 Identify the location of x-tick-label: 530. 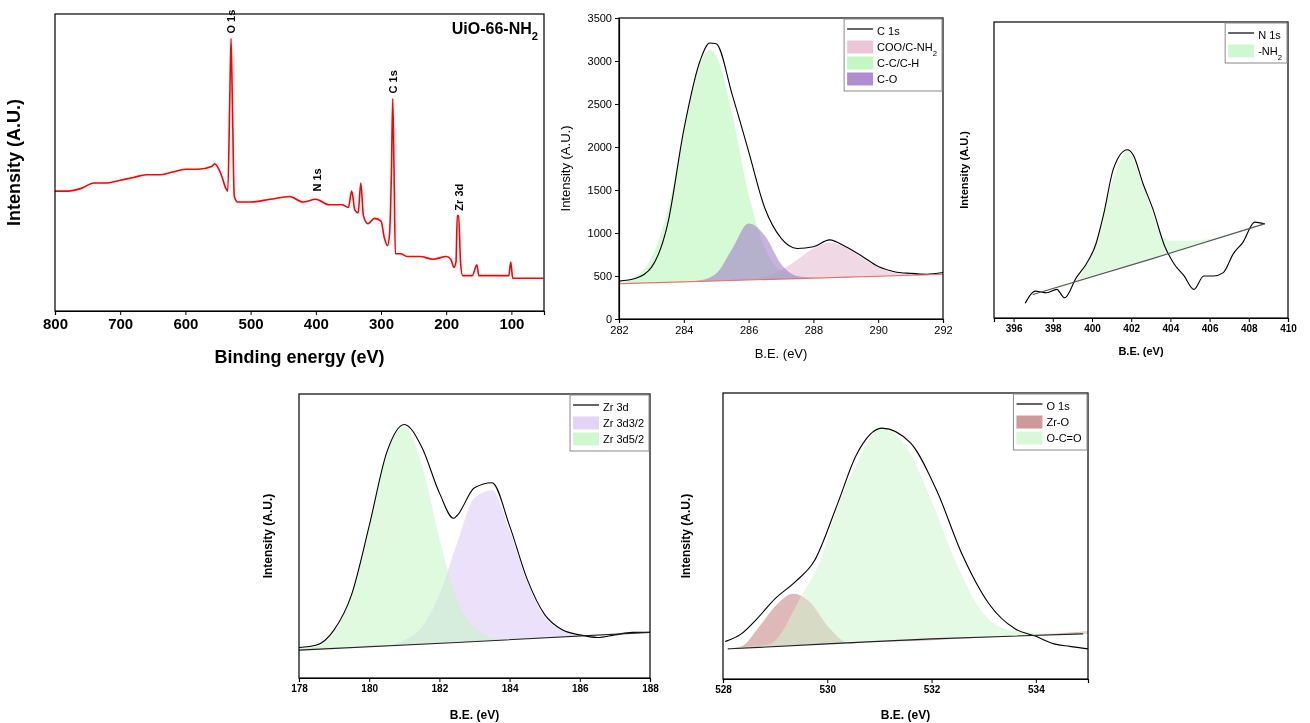
(828, 690).